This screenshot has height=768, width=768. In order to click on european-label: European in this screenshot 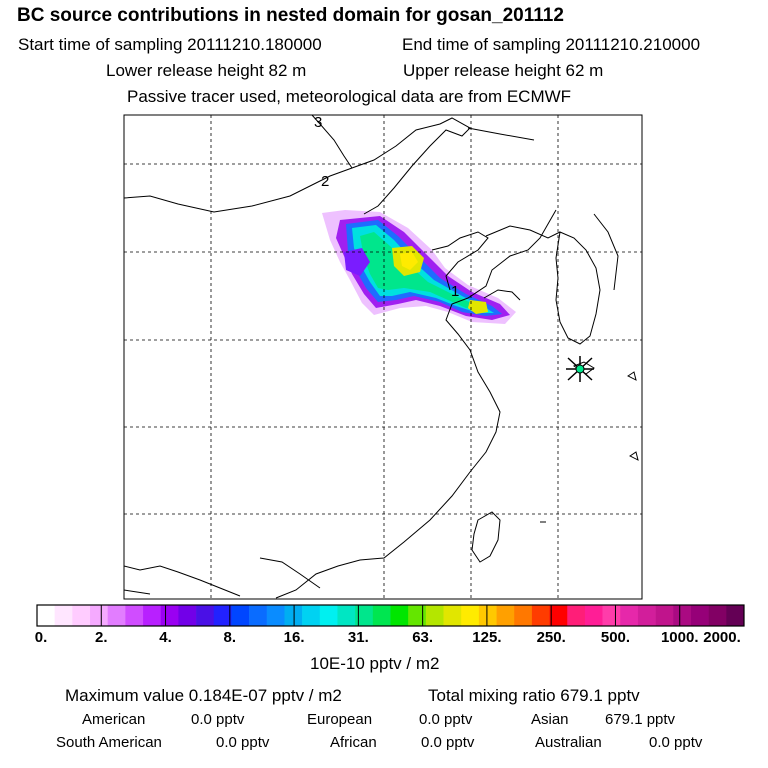, I will do `click(340, 719)`.